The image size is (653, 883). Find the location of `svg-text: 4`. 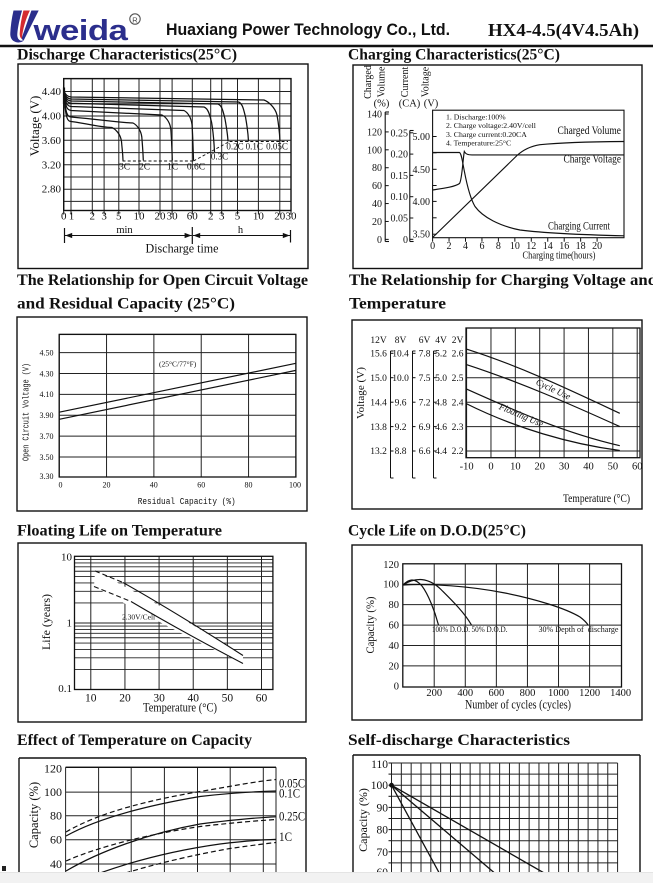

svg-text: 4 is located at coordinates (465, 246).